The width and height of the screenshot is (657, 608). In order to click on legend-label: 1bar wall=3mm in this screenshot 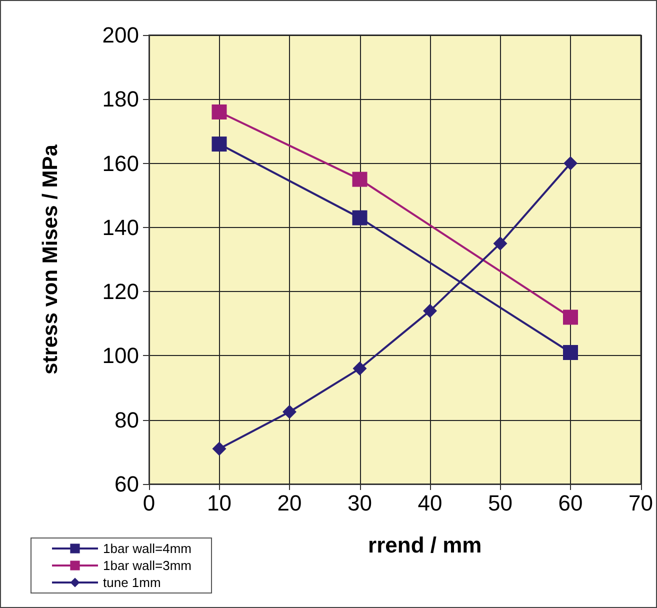, I will do `click(147, 565)`.